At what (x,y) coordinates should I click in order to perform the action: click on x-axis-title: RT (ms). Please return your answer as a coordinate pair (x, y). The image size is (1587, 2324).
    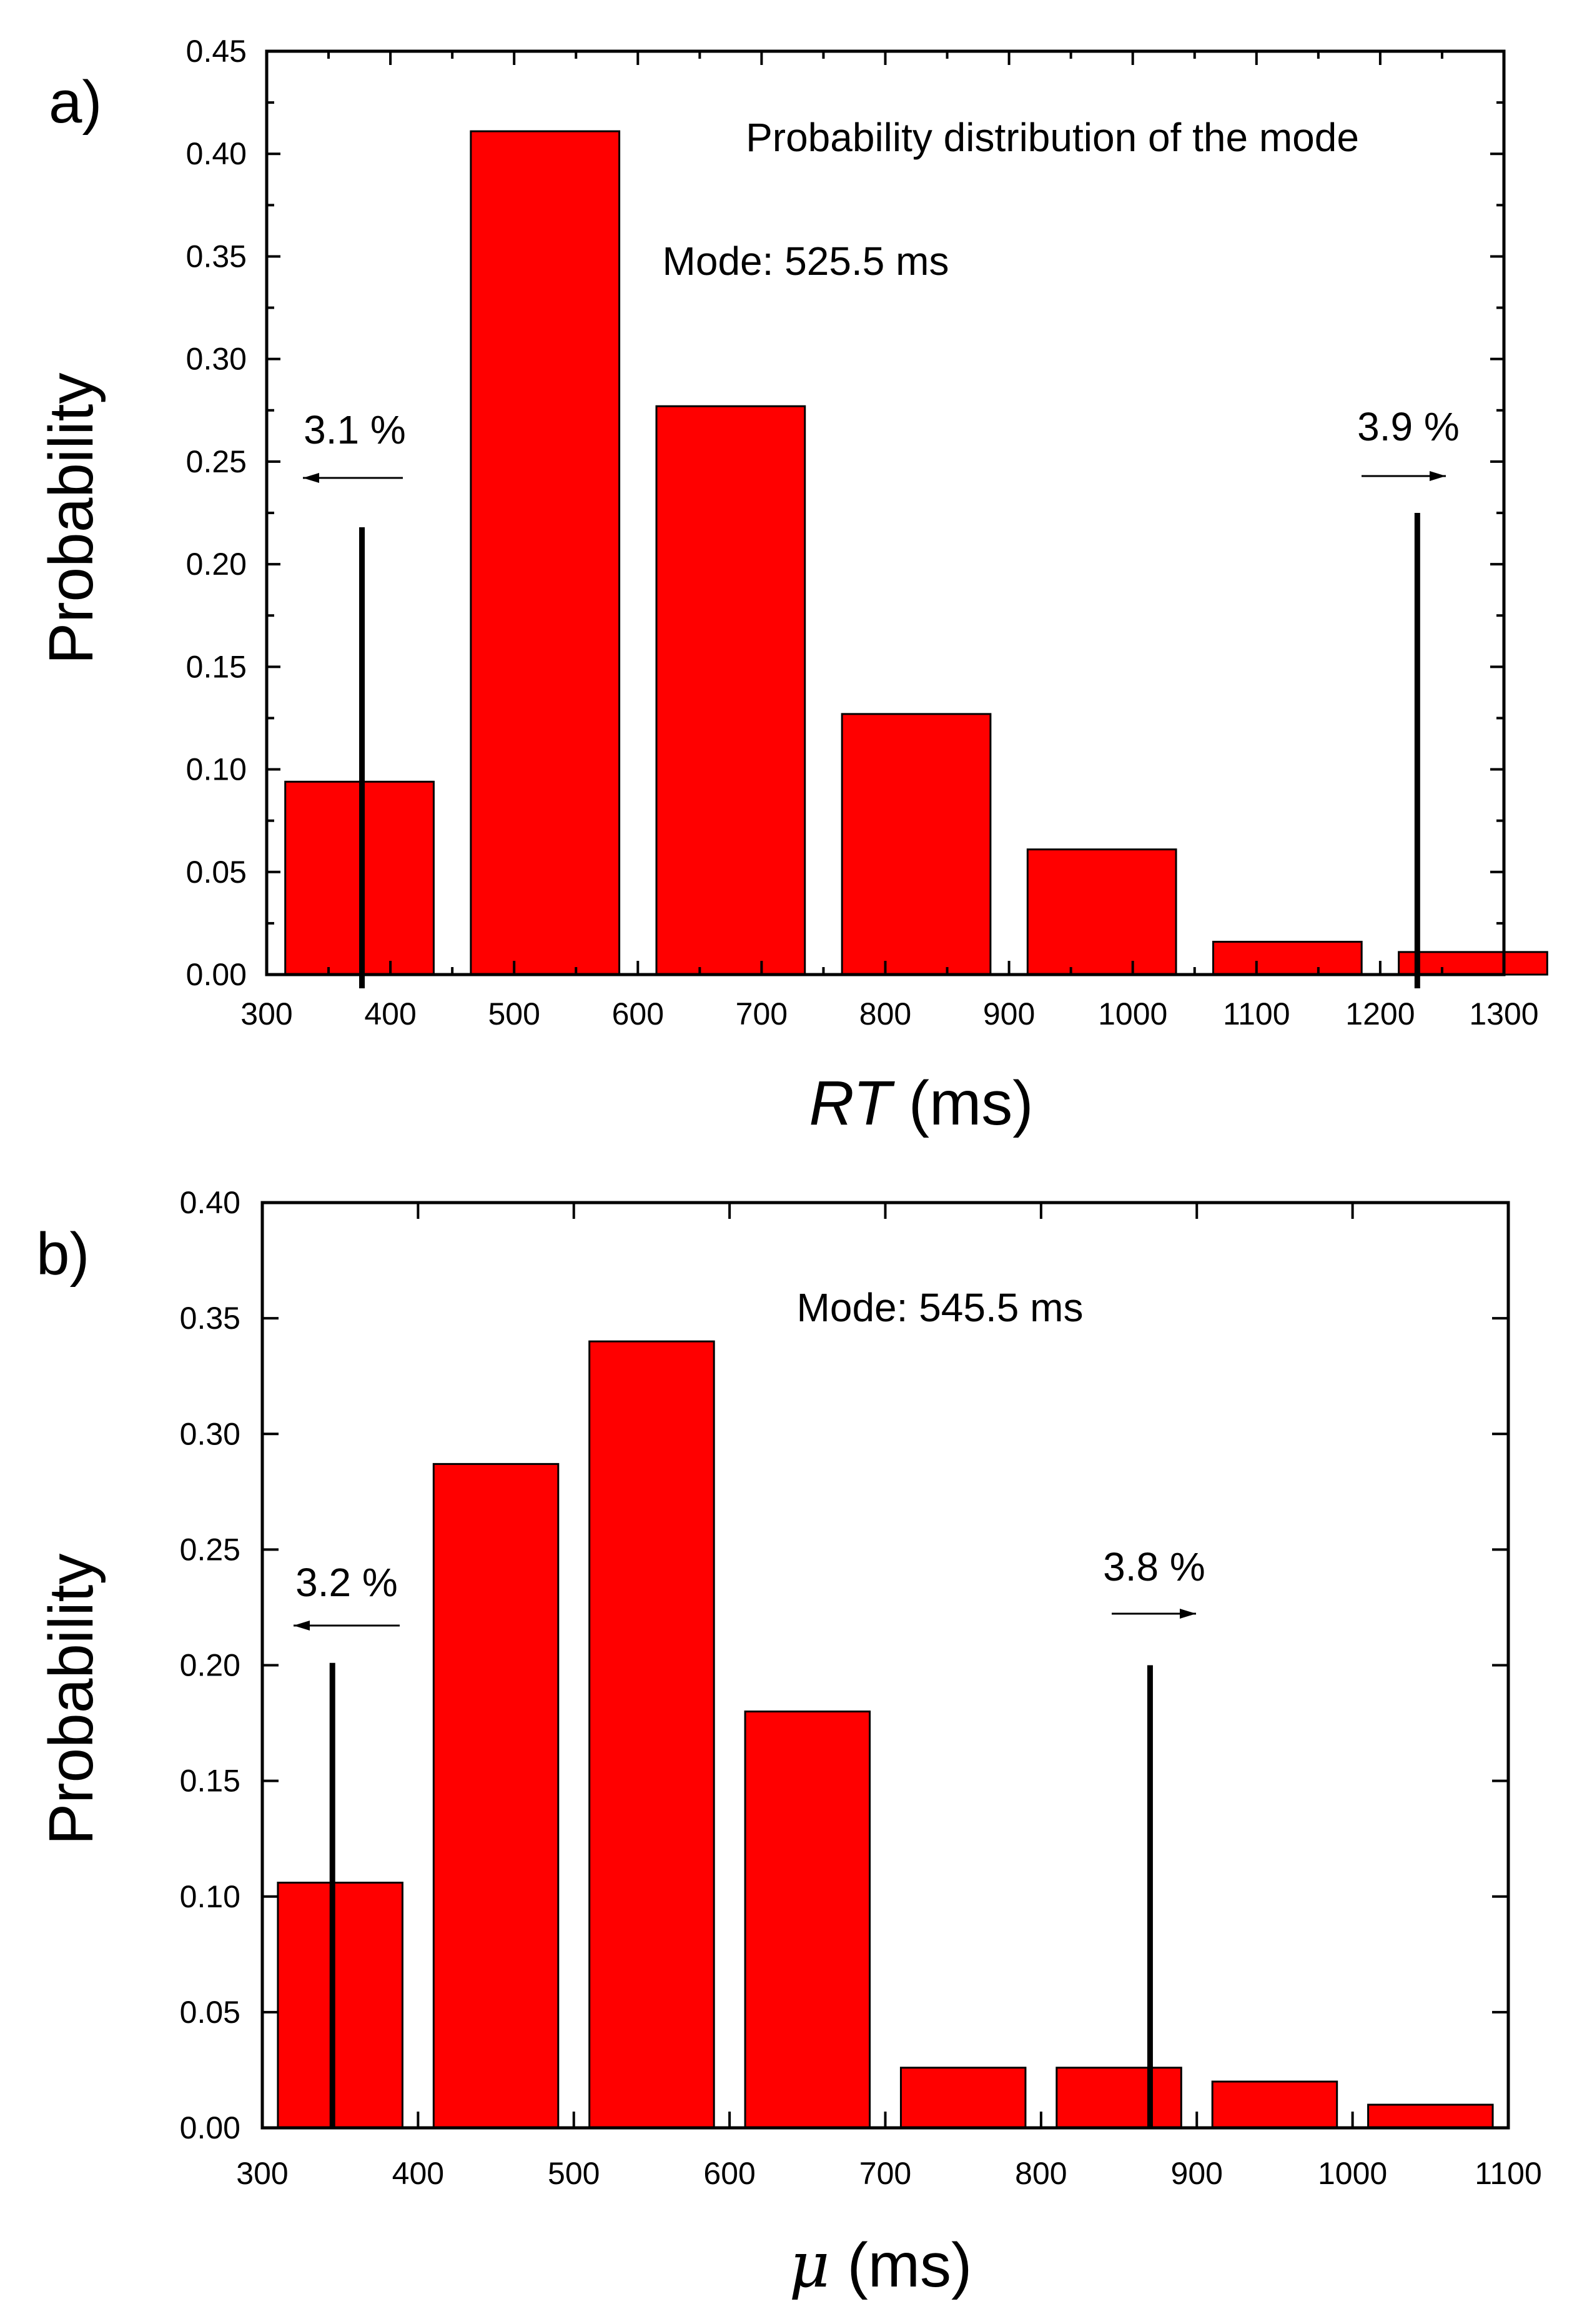
    Looking at the image, I should click on (921, 1103).